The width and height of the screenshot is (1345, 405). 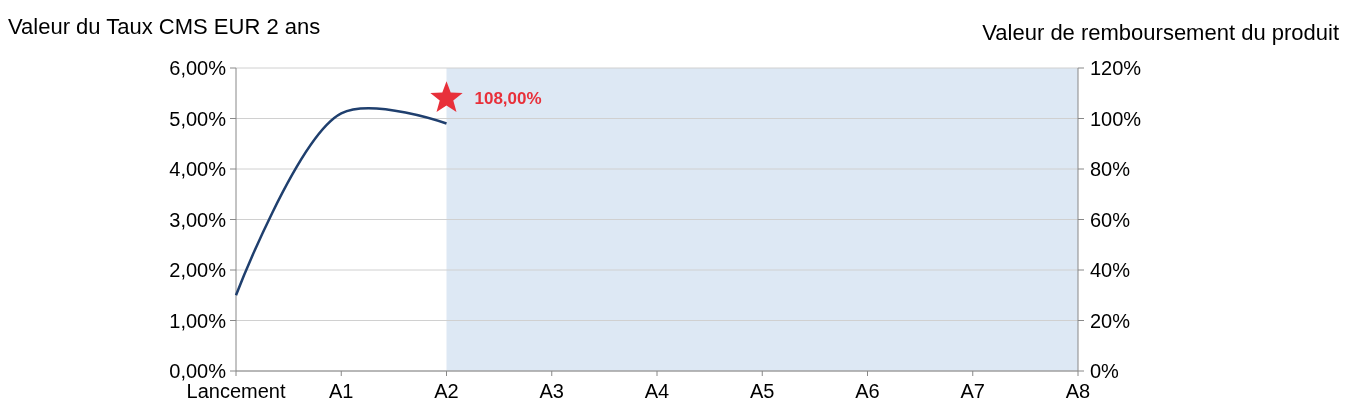 I want to click on y-axis-title: Valeur du Taux CMS EUR 2 ans, so click(x=164, y=26).